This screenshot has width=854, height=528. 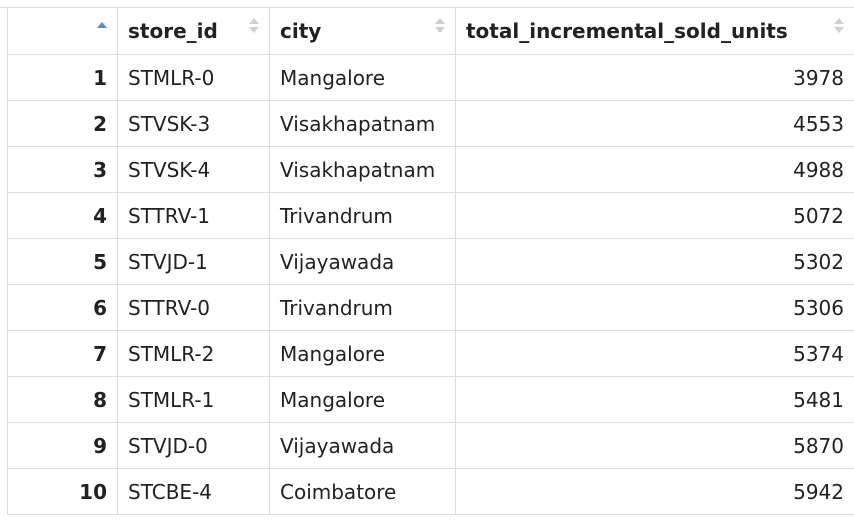 What do you see at coordinates (193, 307) in the screenshot?
I see `cell-store-id: STTRV-0` at bounding box center [193, 307].